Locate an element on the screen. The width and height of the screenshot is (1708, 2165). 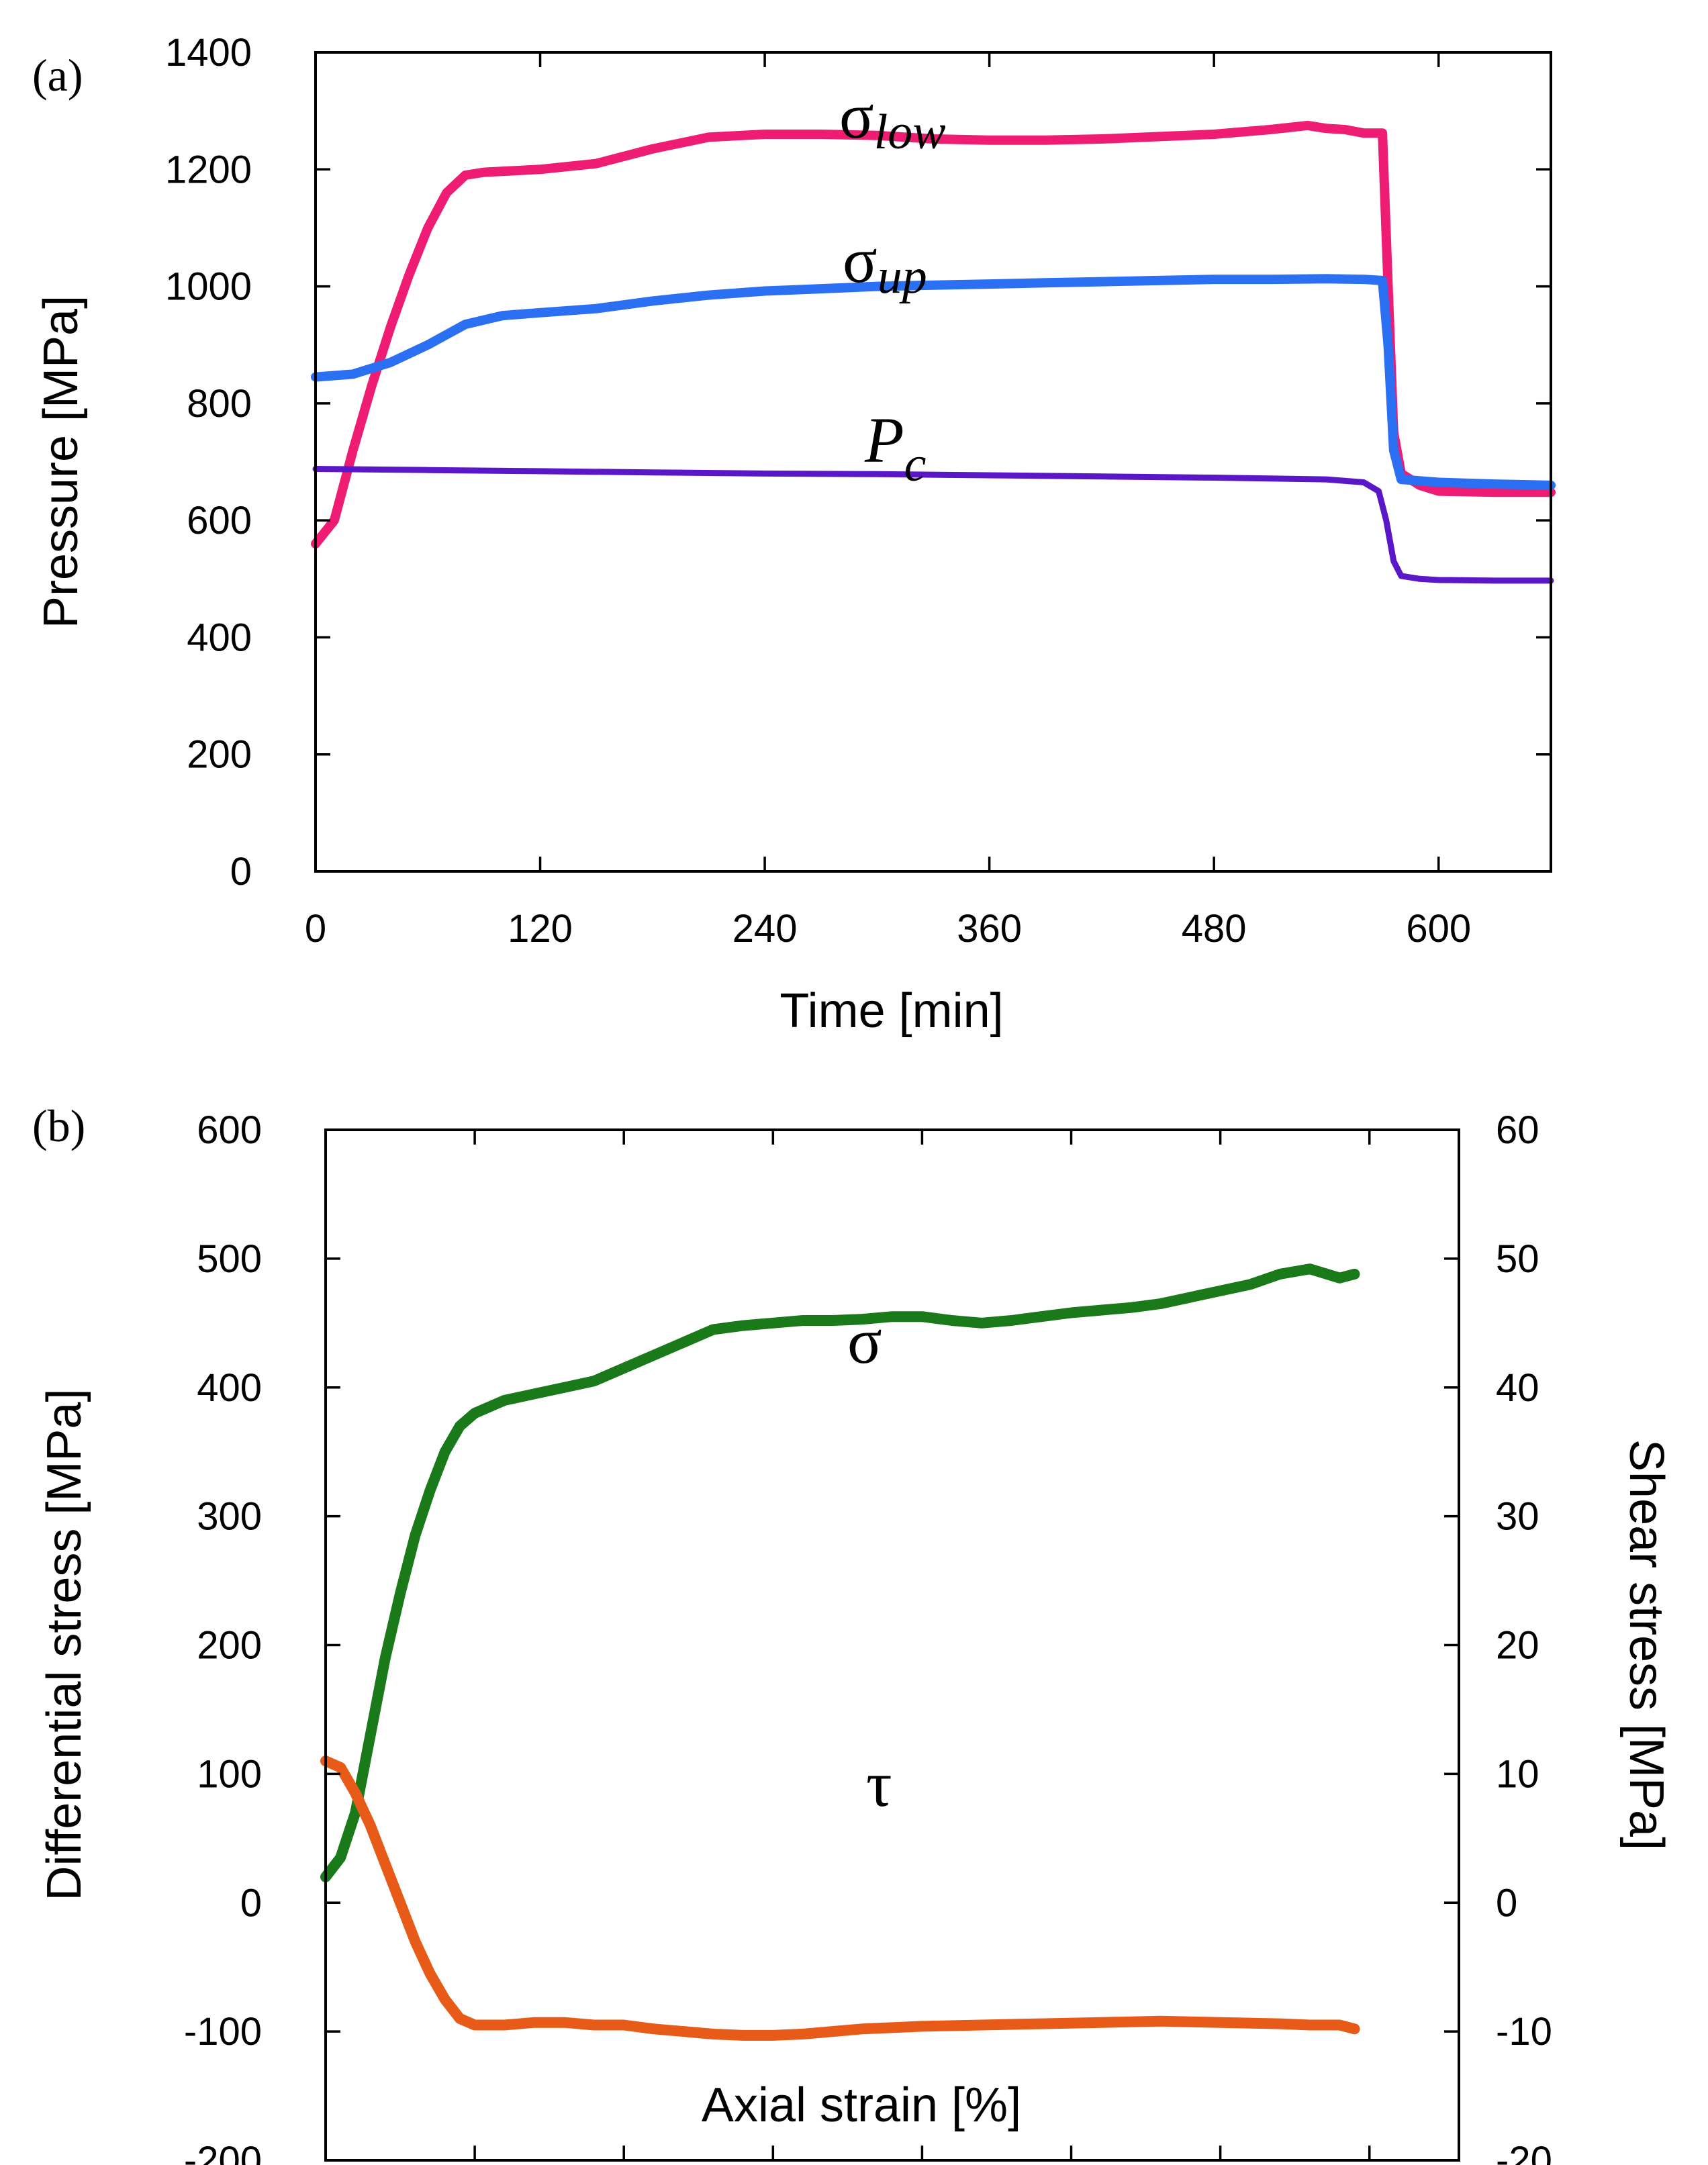
series-label-sigma-low-main: σ is located at coordinates (857, 116).